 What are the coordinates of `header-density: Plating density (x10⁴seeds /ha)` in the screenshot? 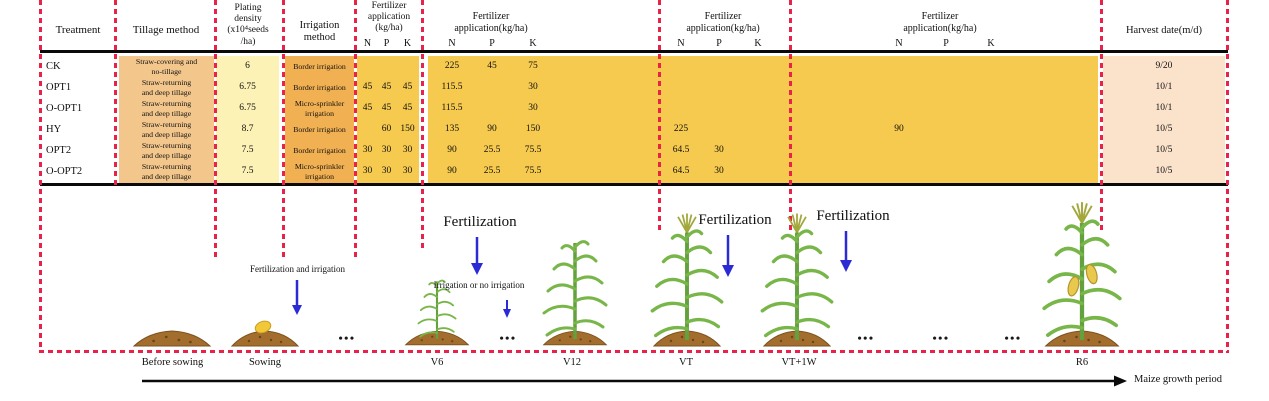 It's located at (248, 25).